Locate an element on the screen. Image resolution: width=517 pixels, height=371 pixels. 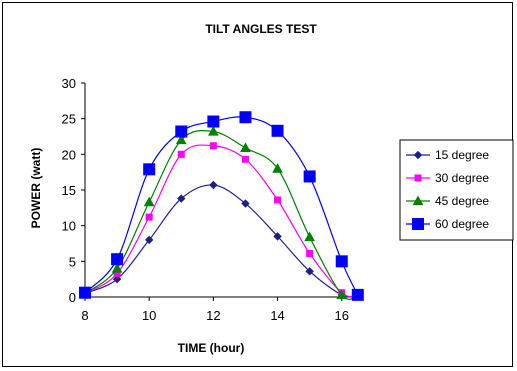
y-tick-label: 15 is located at coordinates (69, 190).